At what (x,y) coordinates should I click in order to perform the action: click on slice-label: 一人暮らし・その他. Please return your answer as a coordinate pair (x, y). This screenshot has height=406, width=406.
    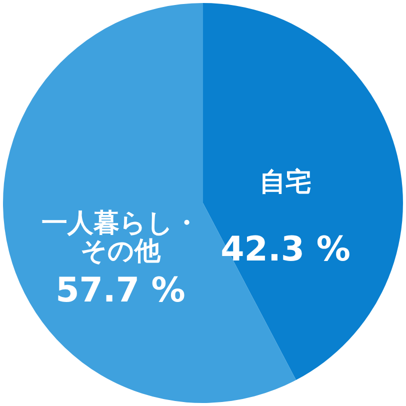
    Looking at the image, I should click on (120, 237).